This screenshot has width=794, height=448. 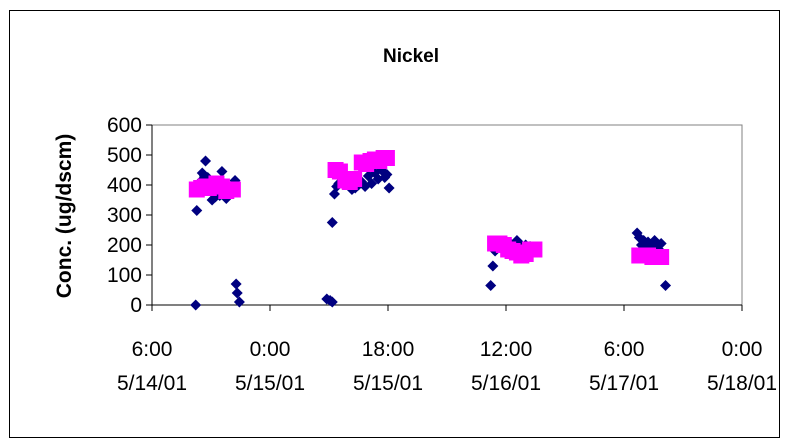 I want to click on y-tick-label: 600, so click(x=124, y=125).